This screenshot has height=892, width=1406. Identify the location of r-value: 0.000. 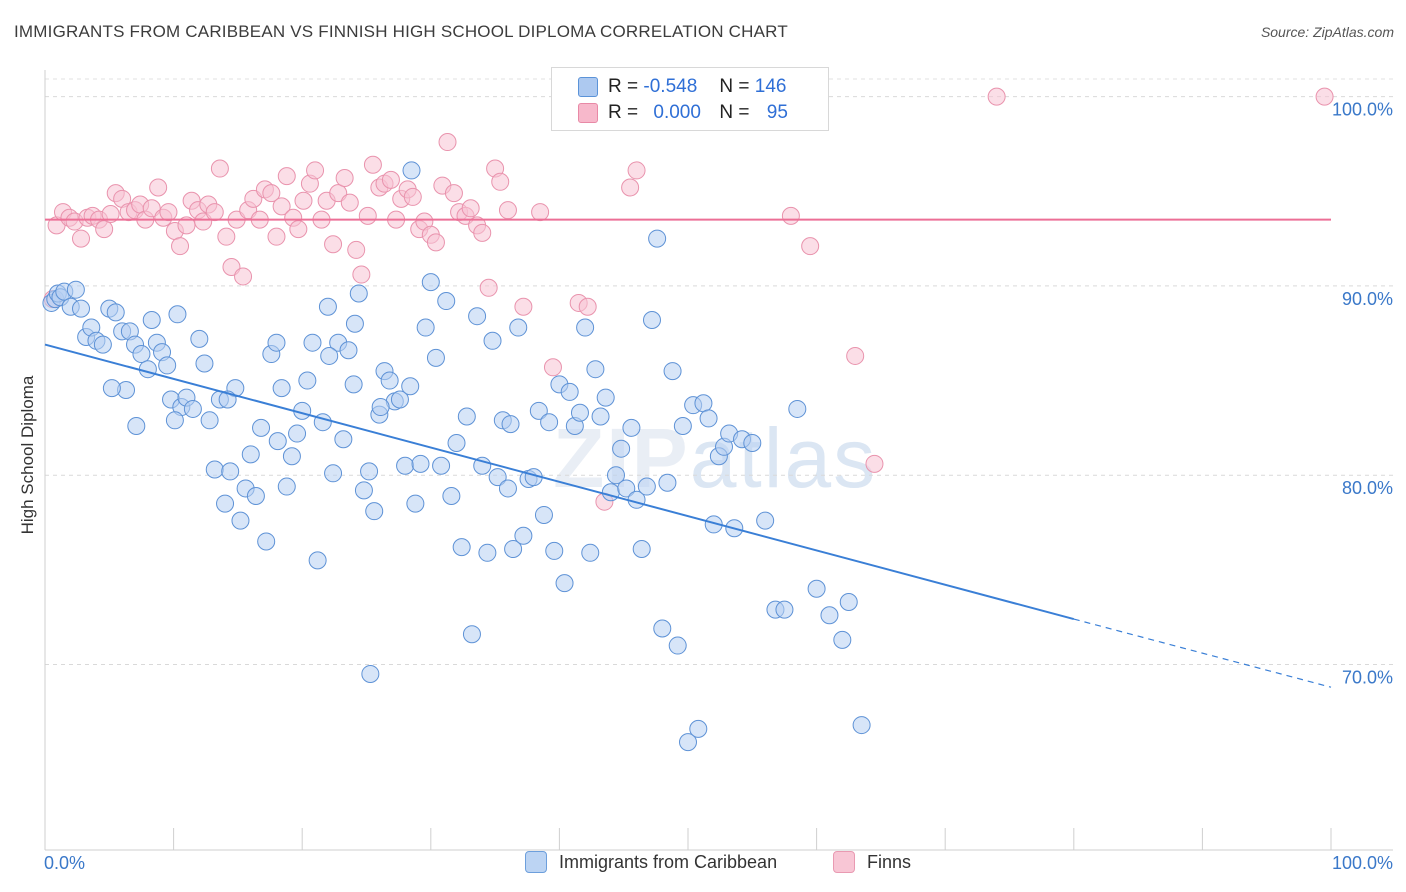
(677, 112).